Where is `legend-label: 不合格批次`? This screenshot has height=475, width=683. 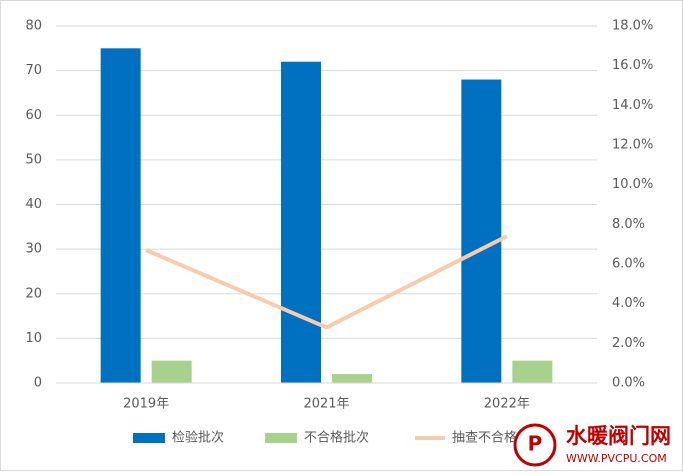 legend-label: 不合格批次 is located at coordinates (336, 438).